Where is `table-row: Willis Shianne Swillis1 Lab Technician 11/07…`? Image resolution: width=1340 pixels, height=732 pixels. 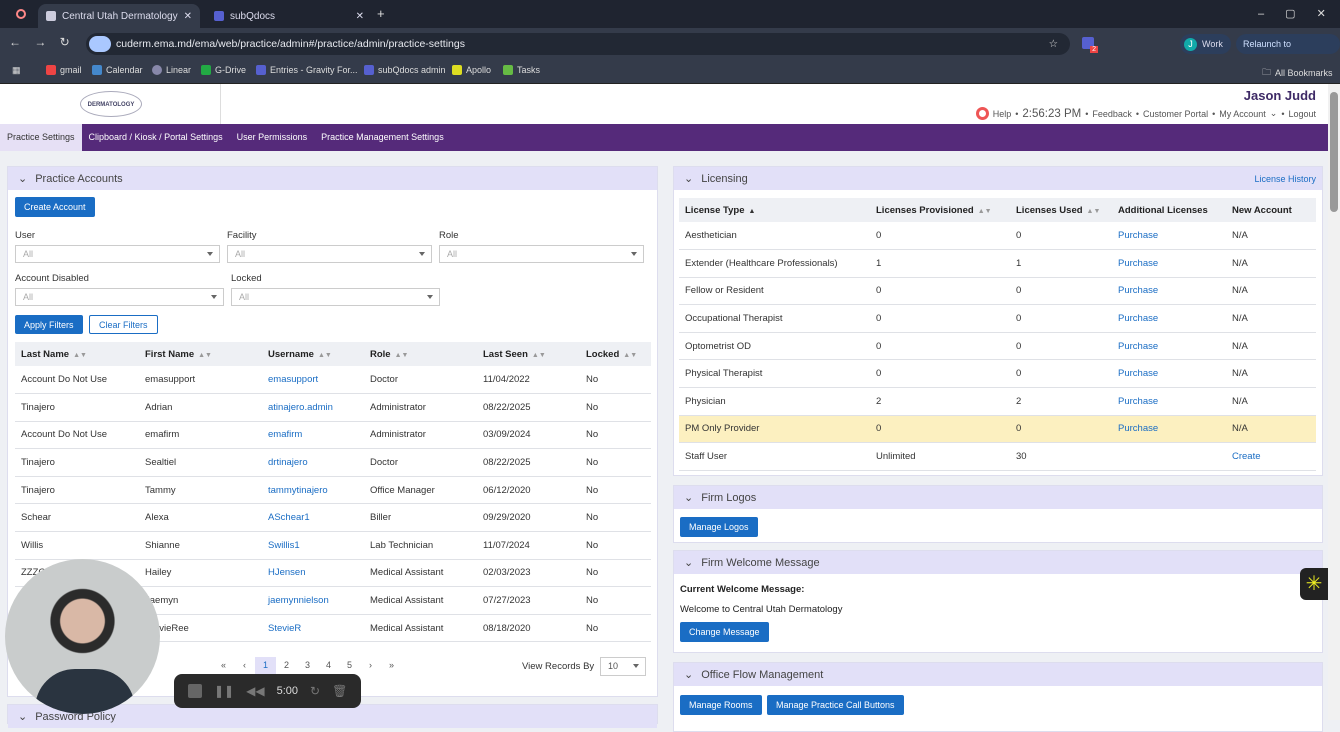 table-row: Willis Shianne Swillis1 Lab Technician 11/07… is located at coordinates (333, 545).